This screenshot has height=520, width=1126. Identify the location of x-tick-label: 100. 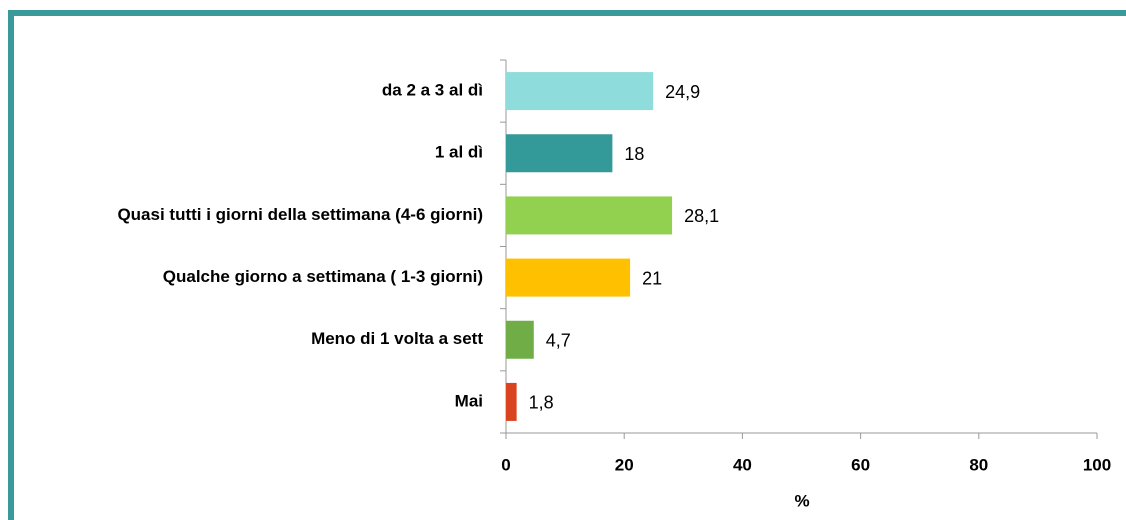
(1097, 464).